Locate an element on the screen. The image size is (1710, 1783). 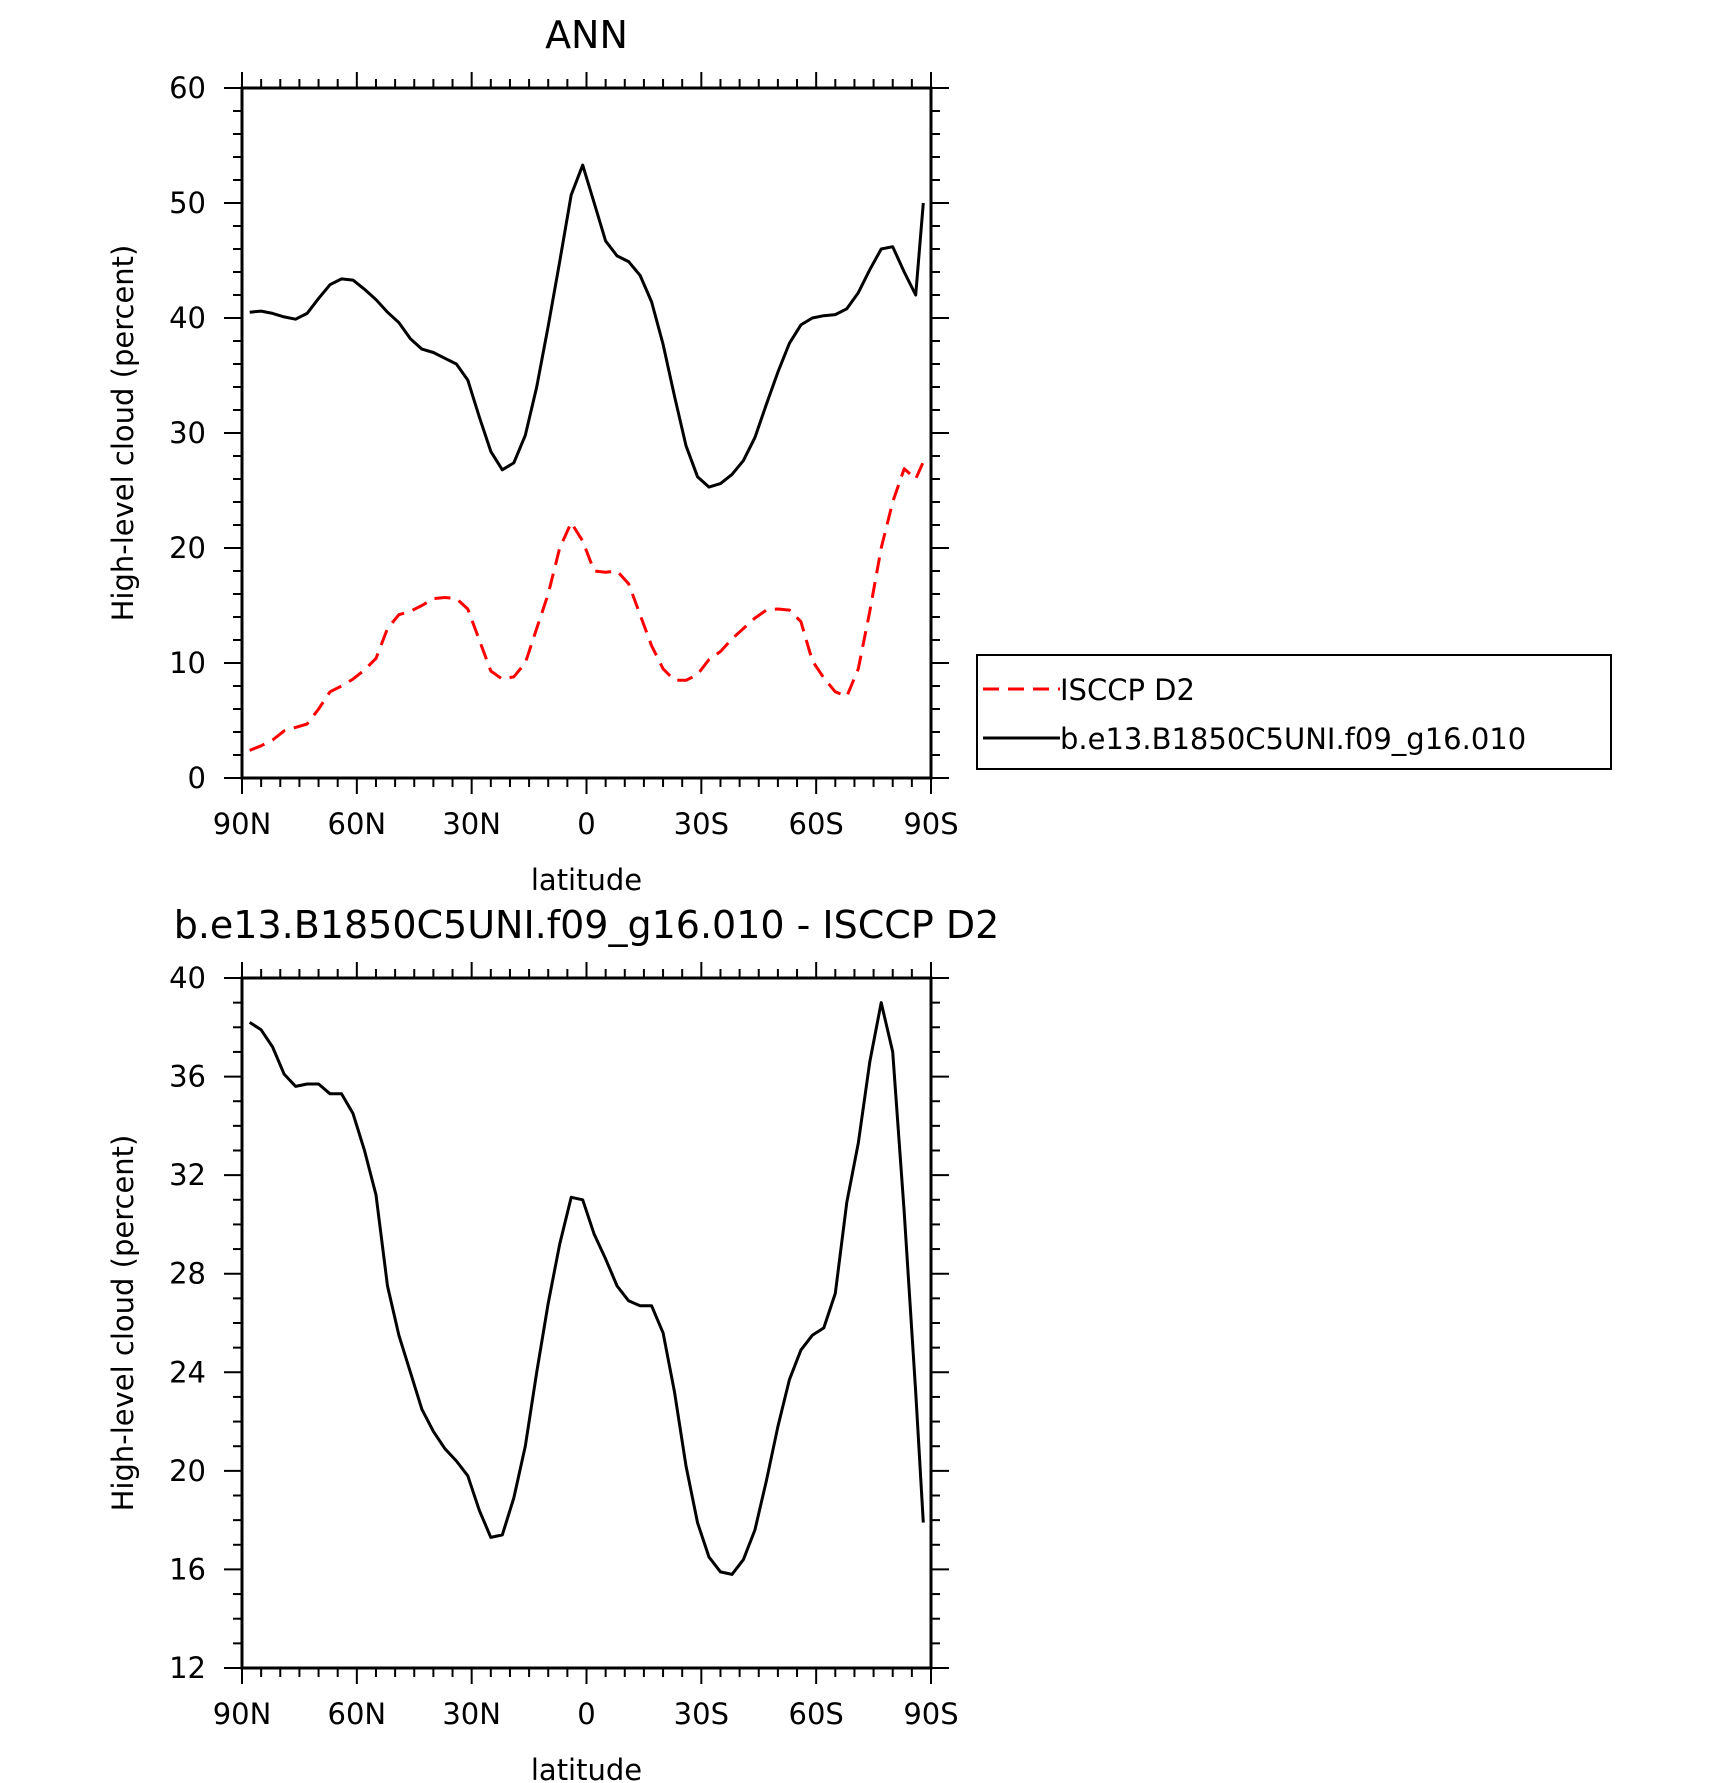
legend-box is located at coordinates (1294, 712).